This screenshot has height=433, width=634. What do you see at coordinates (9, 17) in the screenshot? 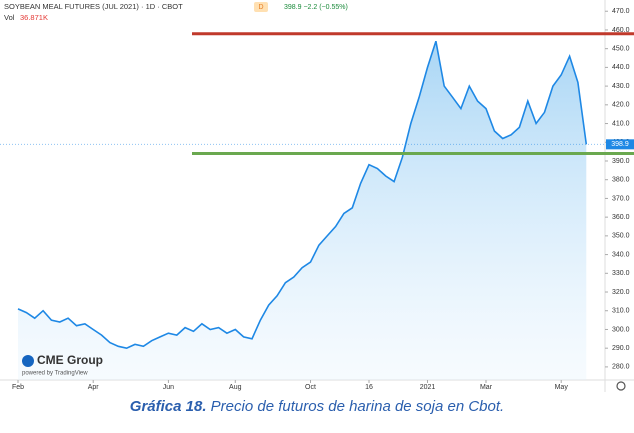
I see `volume-label: Vol` at bounding box center [9, 17].